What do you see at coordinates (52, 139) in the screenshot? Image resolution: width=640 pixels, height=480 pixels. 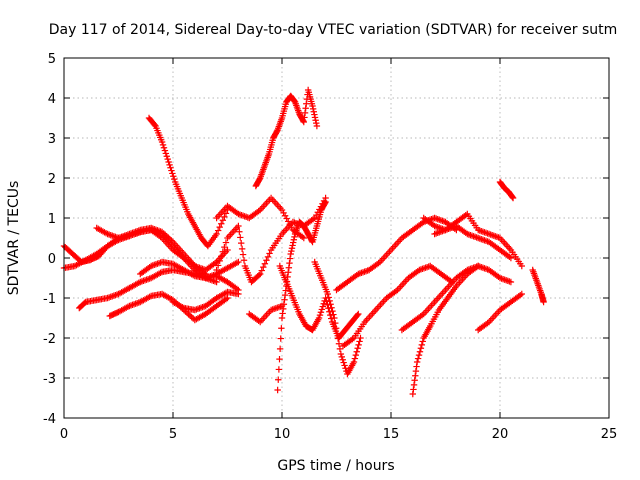 I see `y-tick-label: 3` at bounding box center [52, 139].